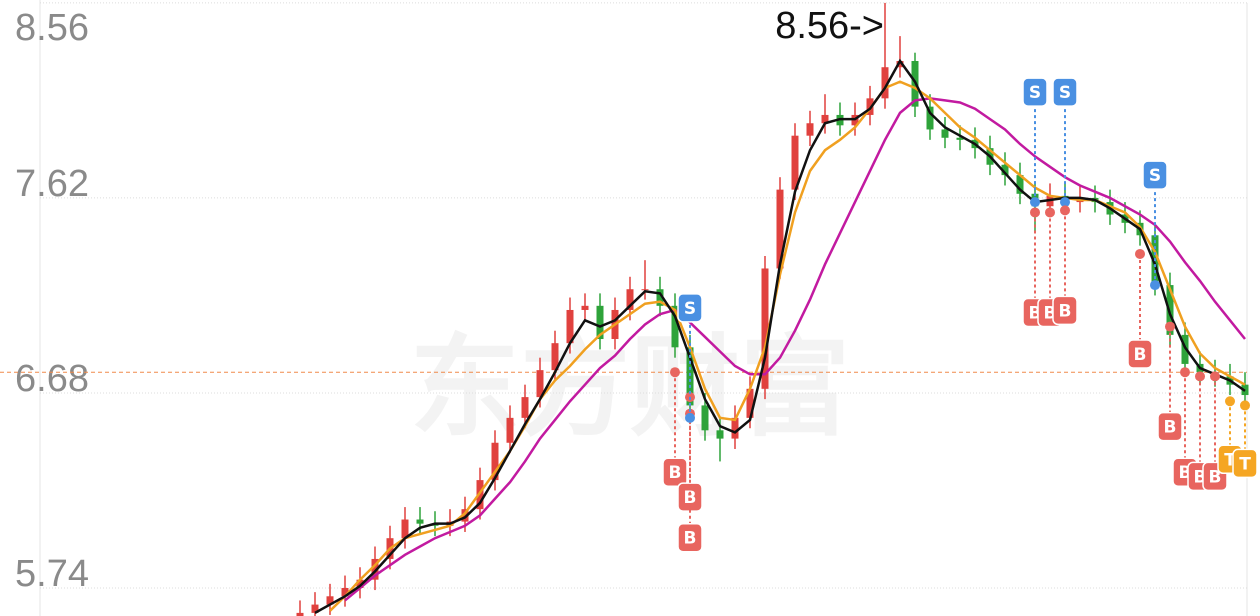 The width and height of the screenshot is (1260, 616). What do you see at coordinates (52, 379) in the screenshot?
I see `y-tick-label: 6.68` at bounding box center [52, 379].